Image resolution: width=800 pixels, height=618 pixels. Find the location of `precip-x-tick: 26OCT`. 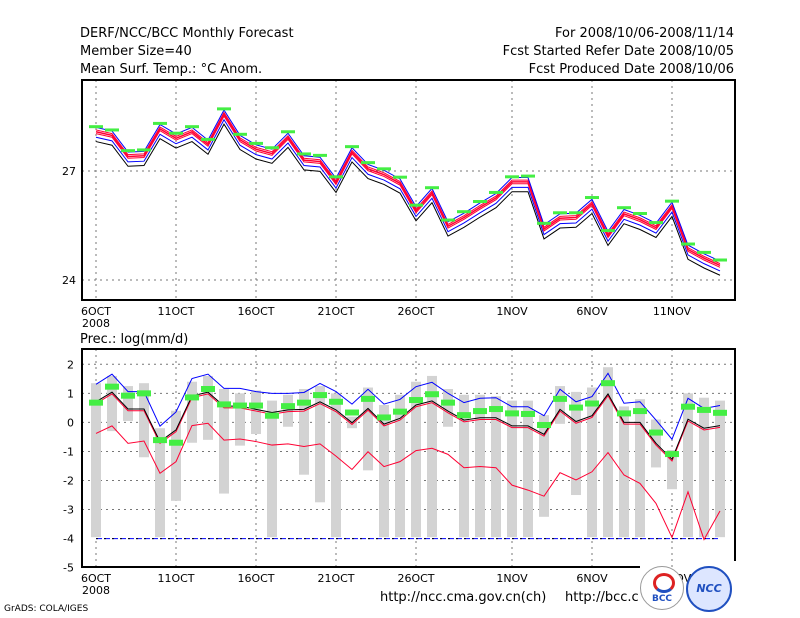

precip-x-tick: 26OCT is located at coordinates (415, 578).